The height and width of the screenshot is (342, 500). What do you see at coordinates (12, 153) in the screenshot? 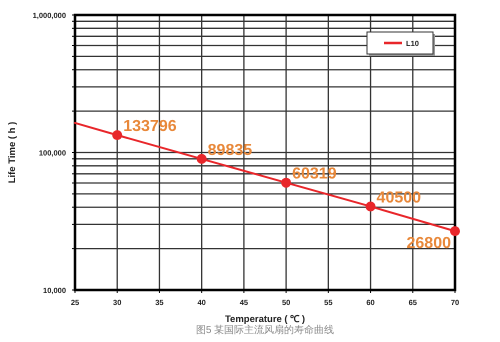
I see `y-axis-title: Life Time ( h )` at bounding box center [12, 153].